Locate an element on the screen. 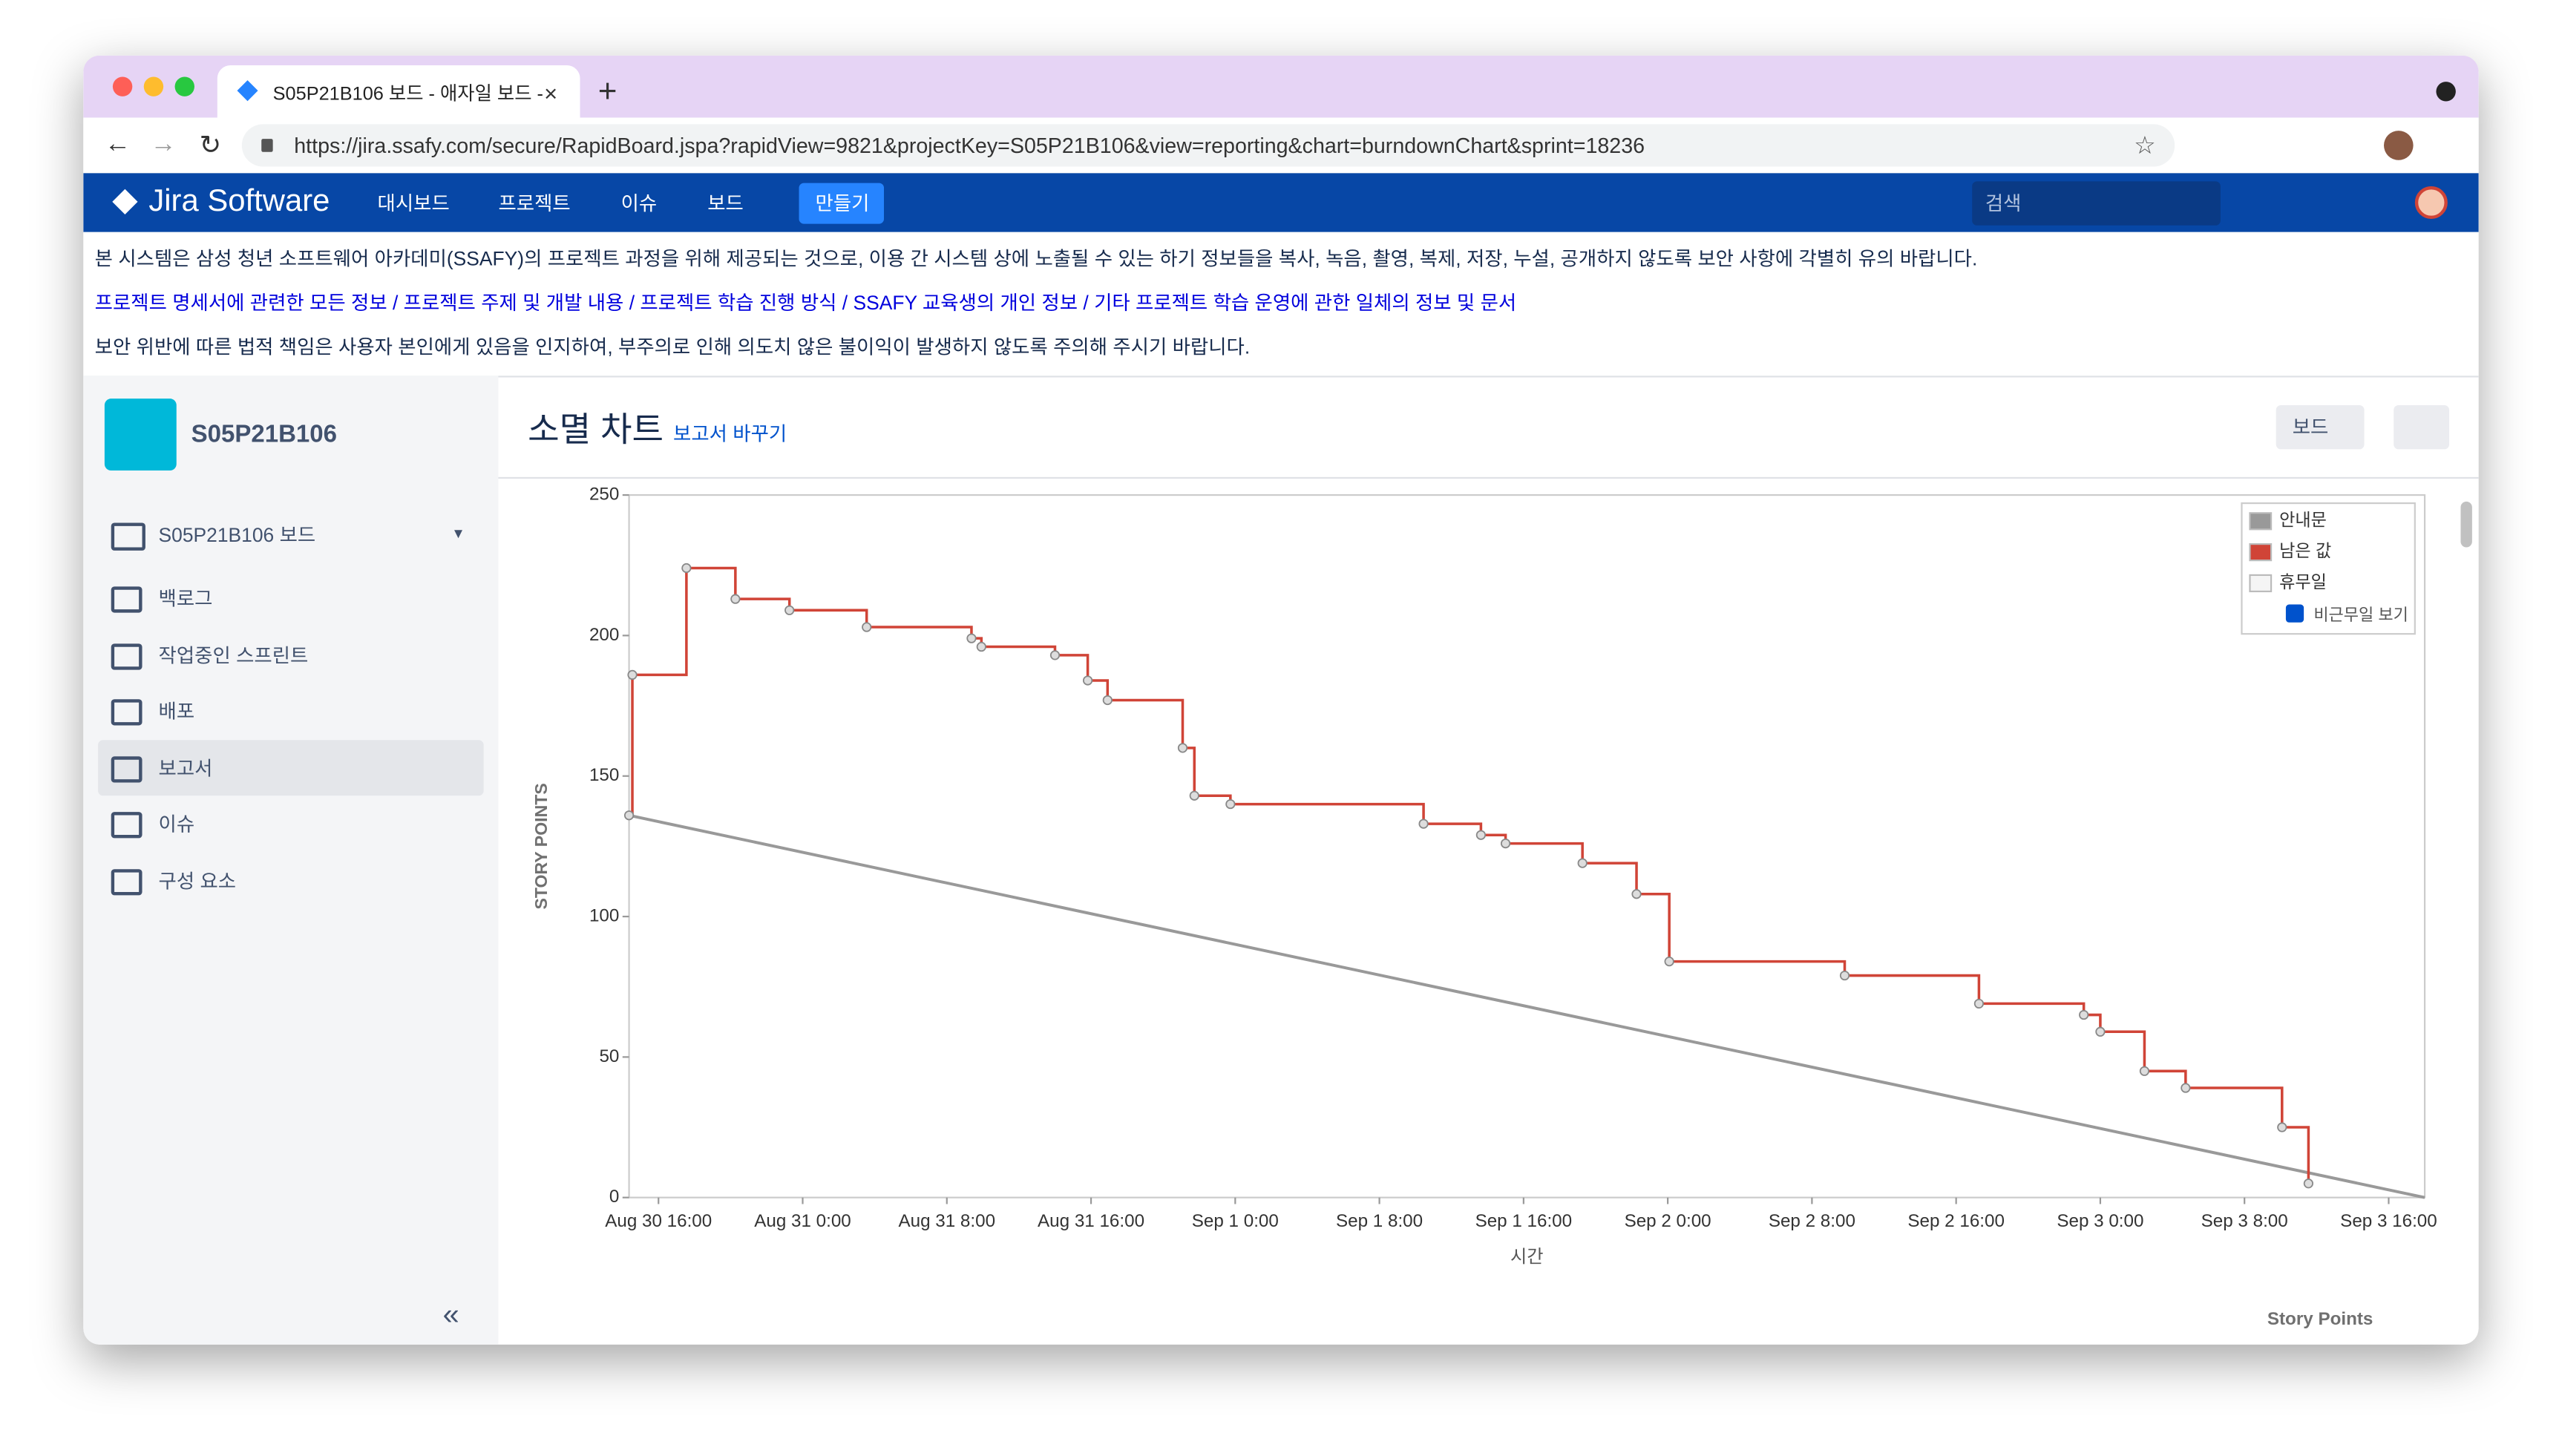 This screenshot has height=1456, width=2562. x-tick-label: Sep 1 8:00 is located at coordinates (1379, 1221).